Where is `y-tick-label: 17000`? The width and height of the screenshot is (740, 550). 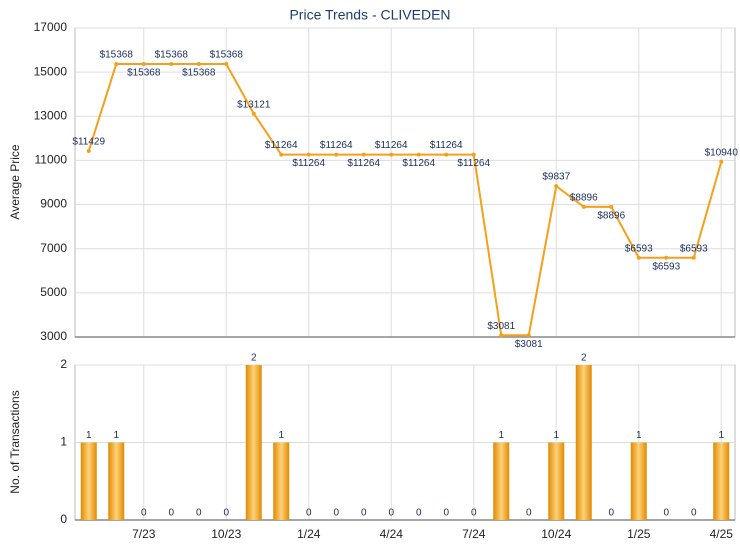
y-tick-label: 17000 is located at coordinates (51, 27).